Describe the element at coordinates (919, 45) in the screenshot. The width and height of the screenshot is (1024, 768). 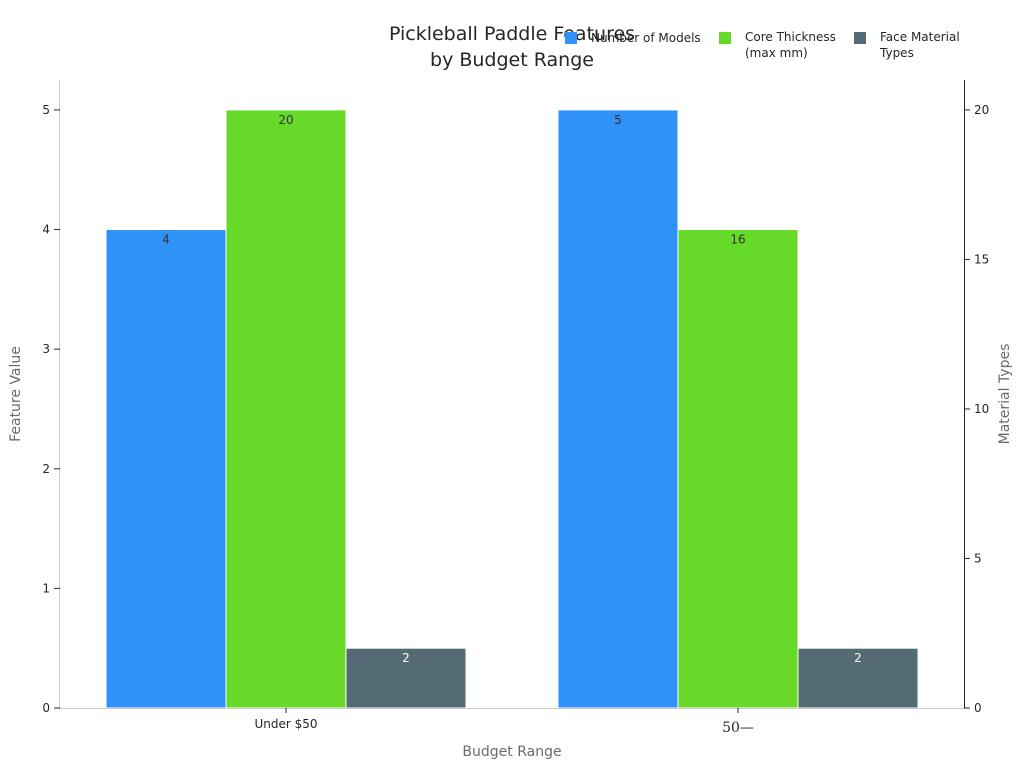
I see `legend-label: Face Material Types` at that location.